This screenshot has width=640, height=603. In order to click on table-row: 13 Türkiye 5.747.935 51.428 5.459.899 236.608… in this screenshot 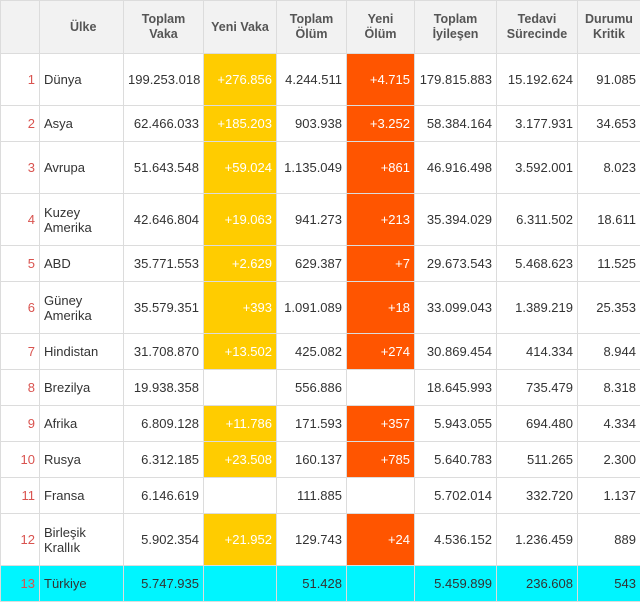, I will do `click(320, 583)`.